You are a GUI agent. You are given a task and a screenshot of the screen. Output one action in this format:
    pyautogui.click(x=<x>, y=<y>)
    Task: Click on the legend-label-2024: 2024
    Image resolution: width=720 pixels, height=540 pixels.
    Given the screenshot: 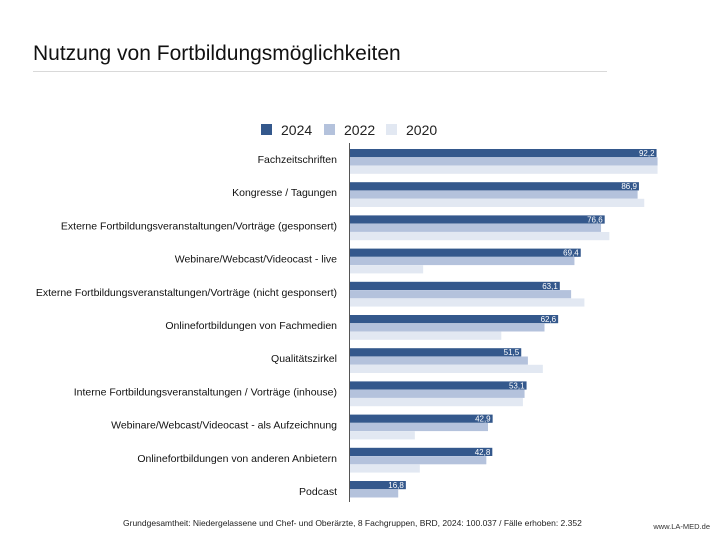 What is the action you would take?
    pyautogui.click(x=296, y=130)
    